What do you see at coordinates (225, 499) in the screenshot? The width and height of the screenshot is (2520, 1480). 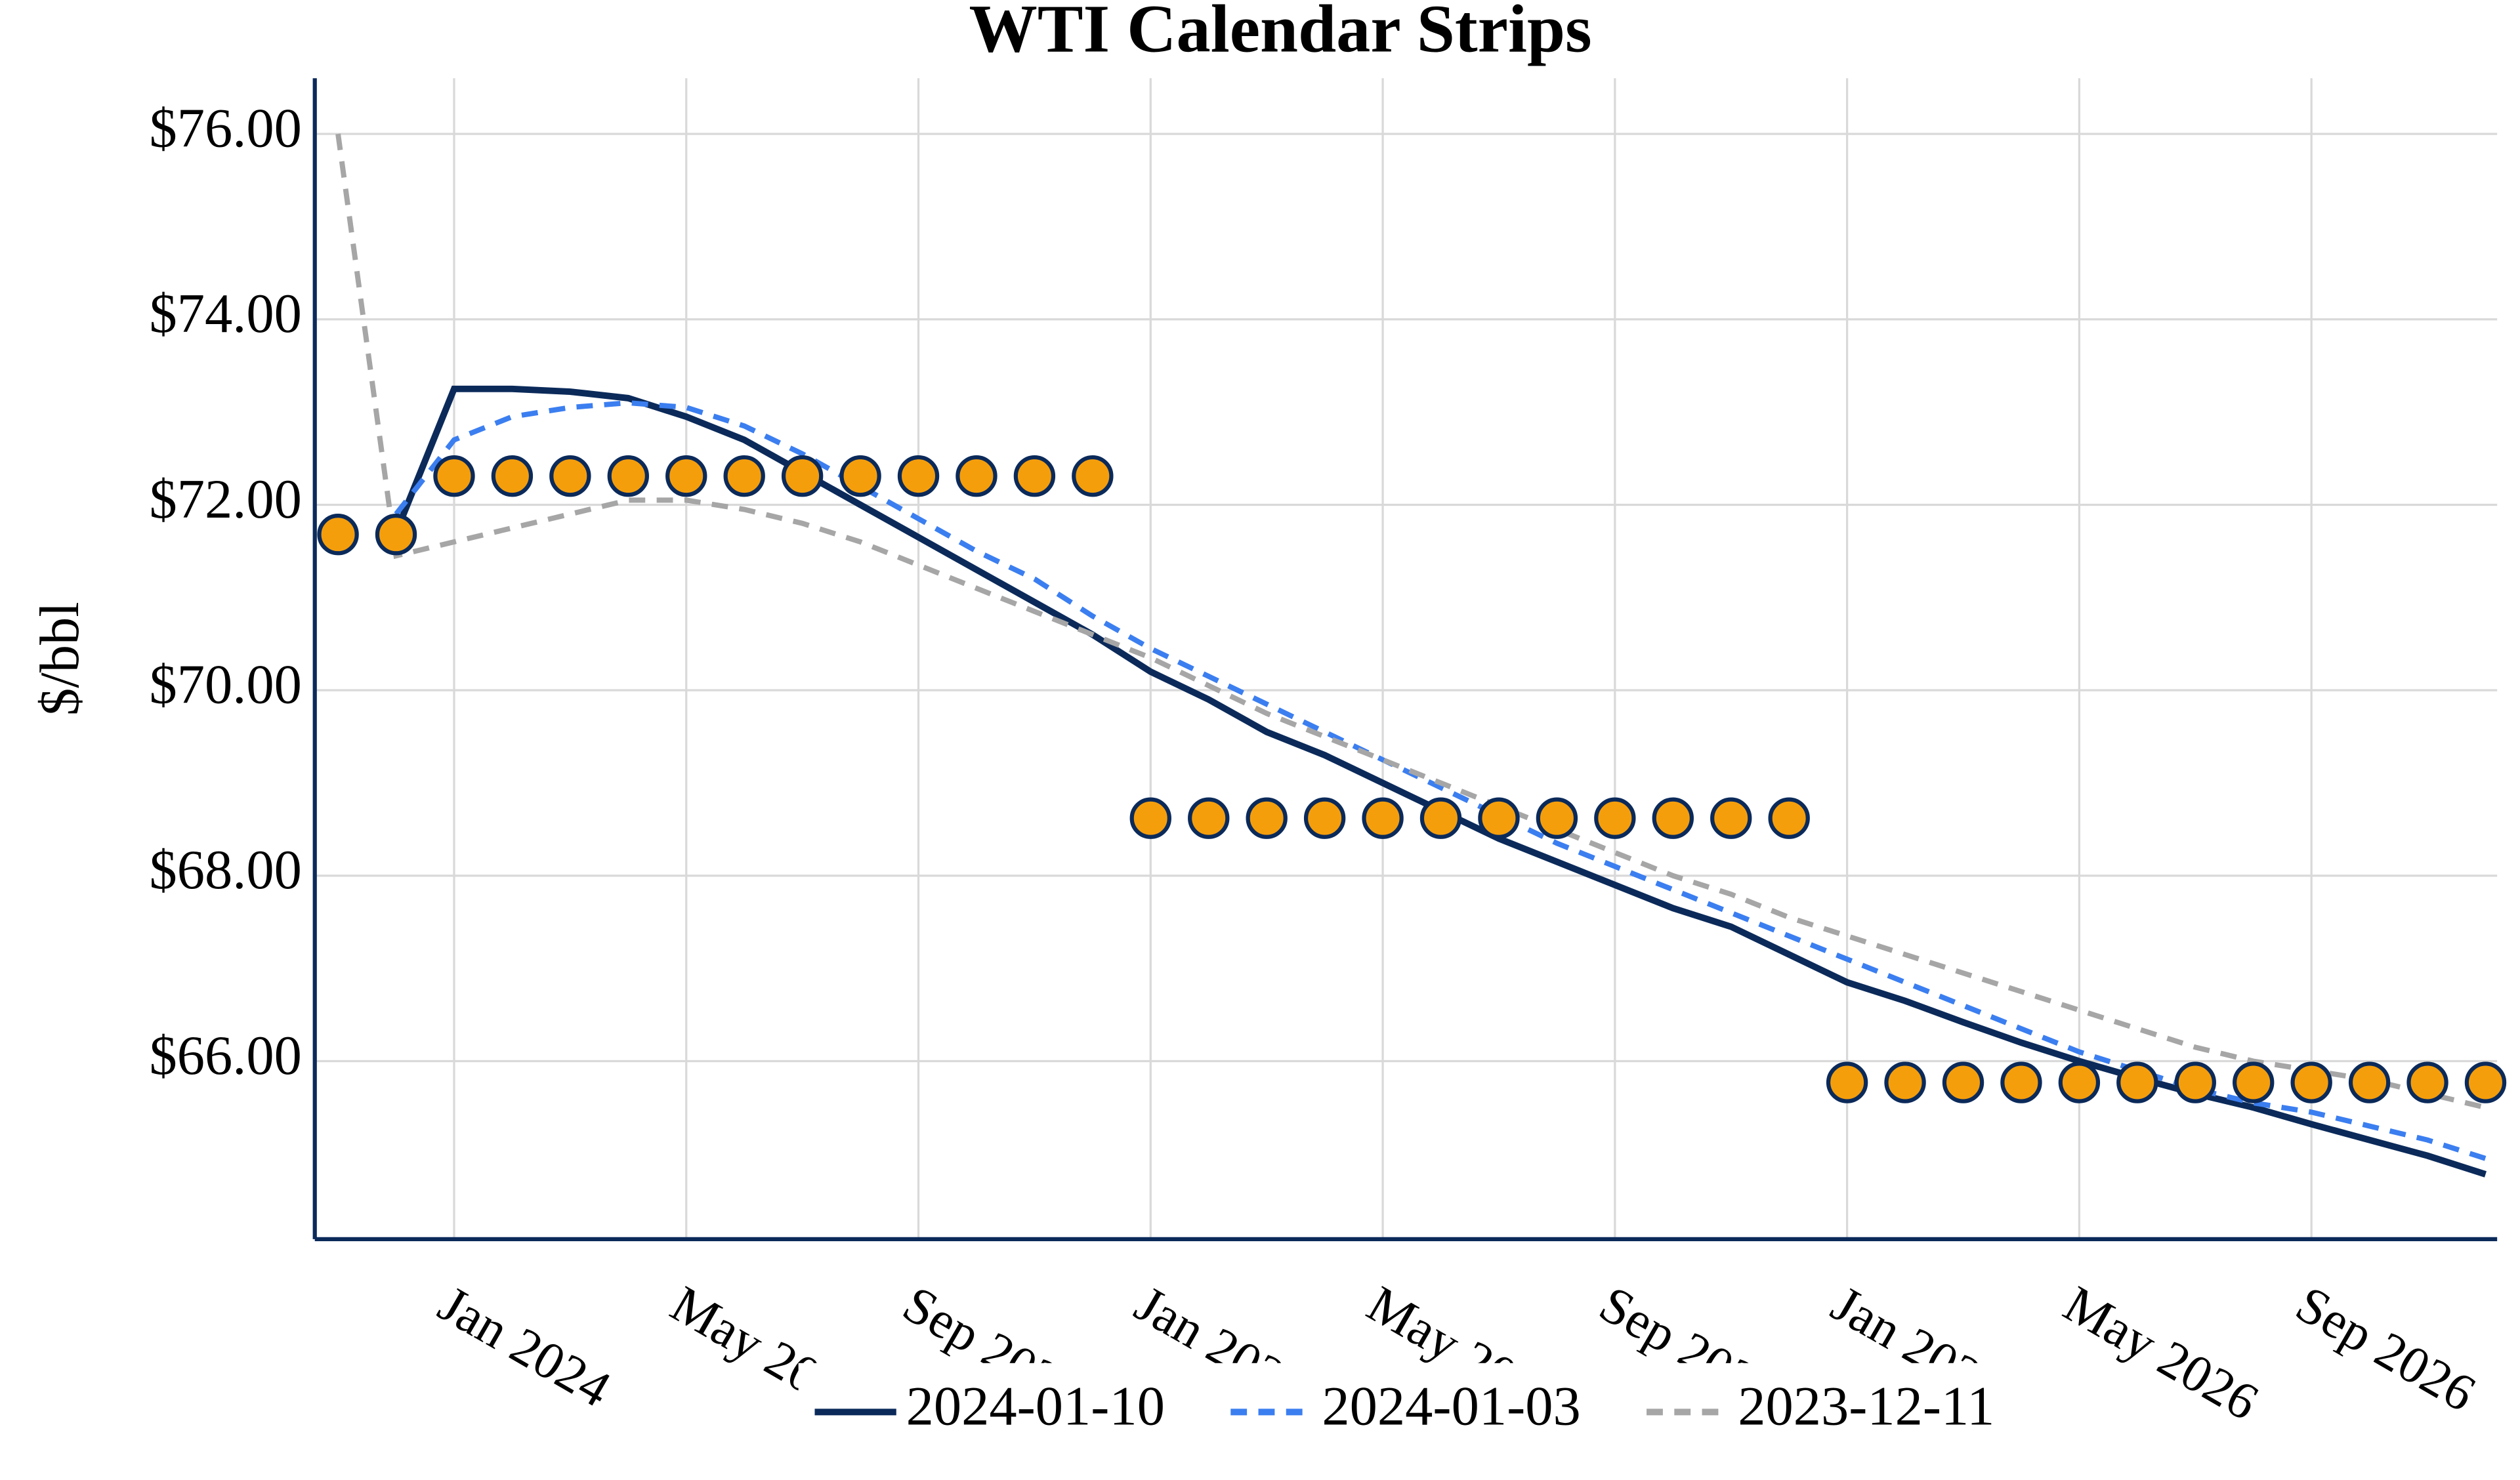 I see `y-tick-label: $72.00` at bounding box center [225, 499].